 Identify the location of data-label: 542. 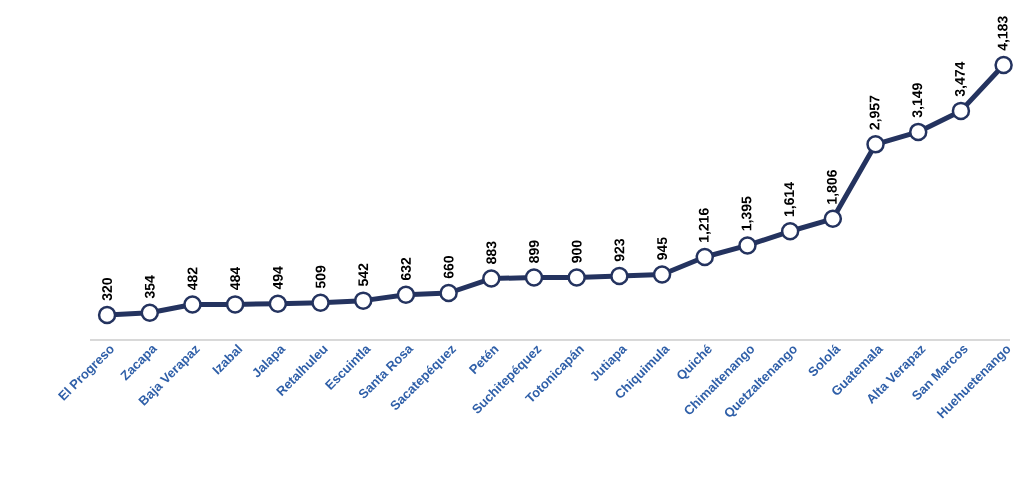
(363, 274).